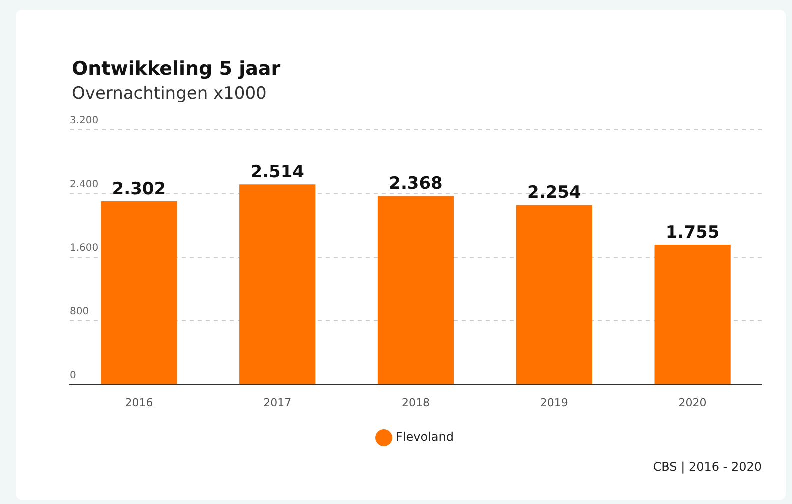  What do you see at coordinates (176, 69) in the screenshot?
I see `chart-title: Ontwikkeling 5 jaar` at bounding box center [176, 69].